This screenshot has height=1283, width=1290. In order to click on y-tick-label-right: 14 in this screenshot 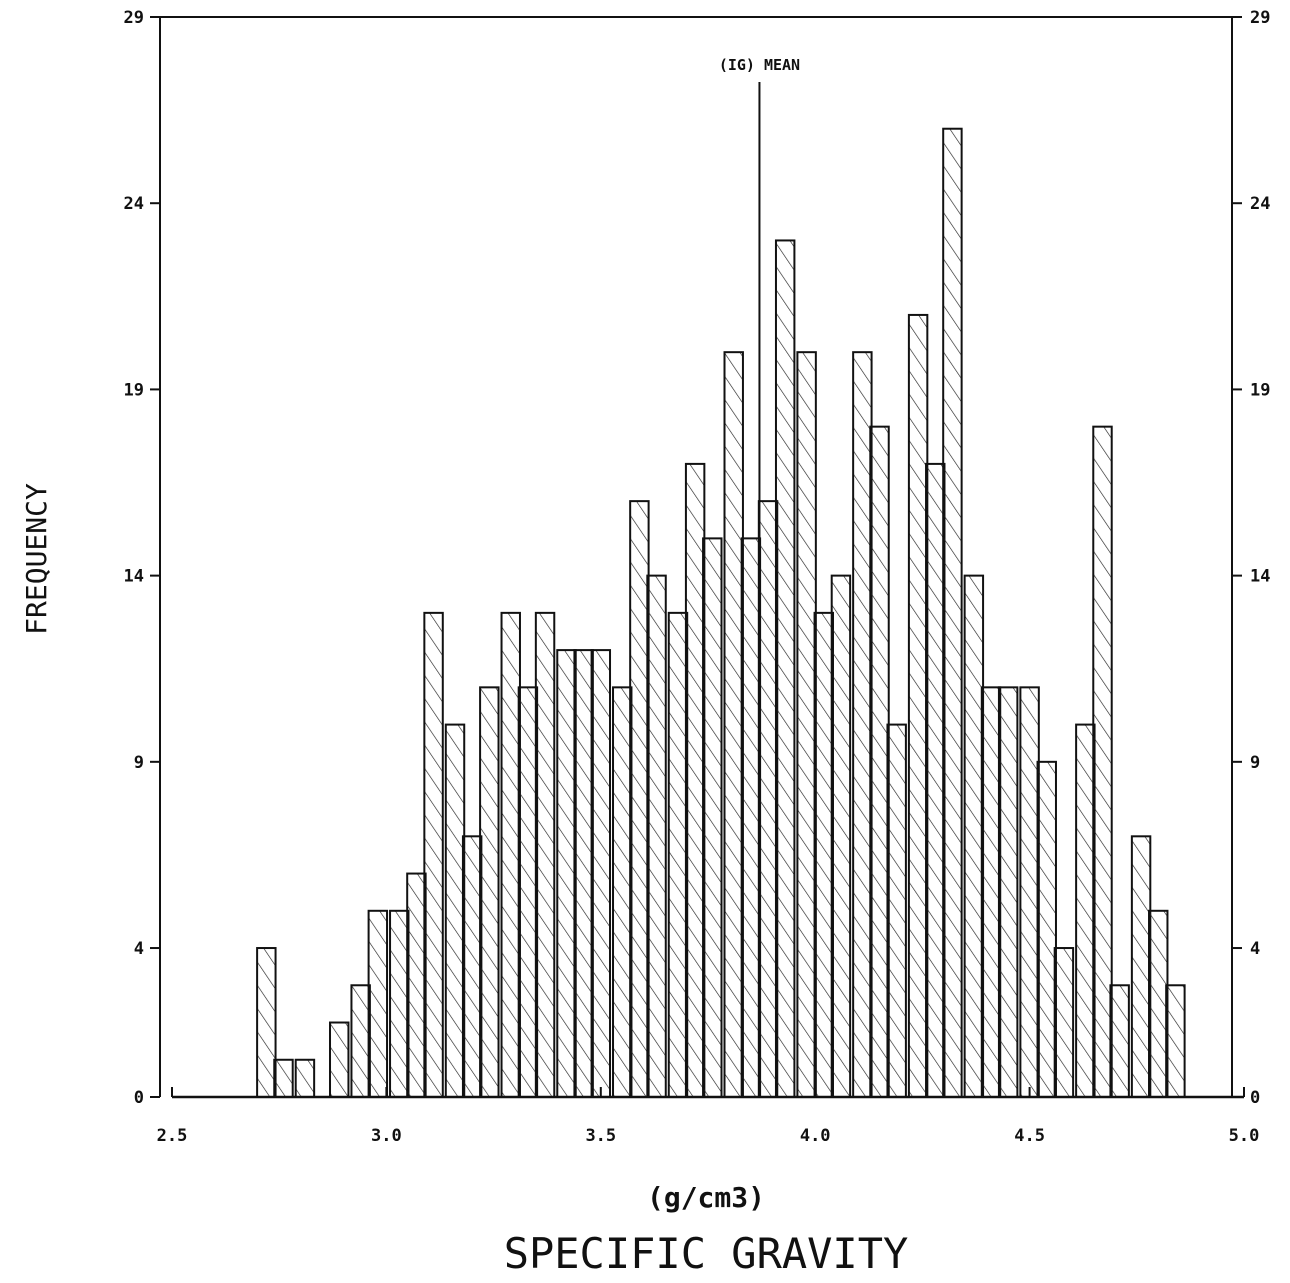, I will do `click(1260, 577)`.